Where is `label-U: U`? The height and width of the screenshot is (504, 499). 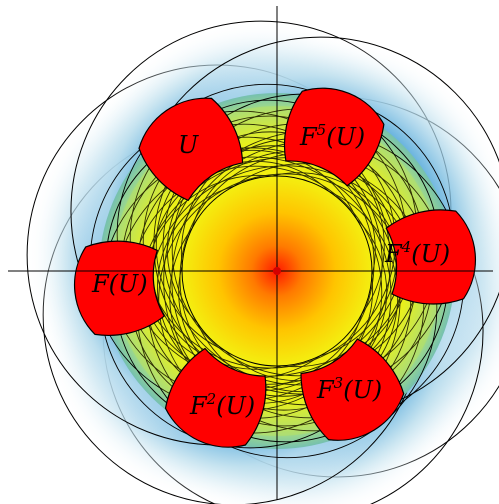
label-U: U is located at coordinates (188, 145).